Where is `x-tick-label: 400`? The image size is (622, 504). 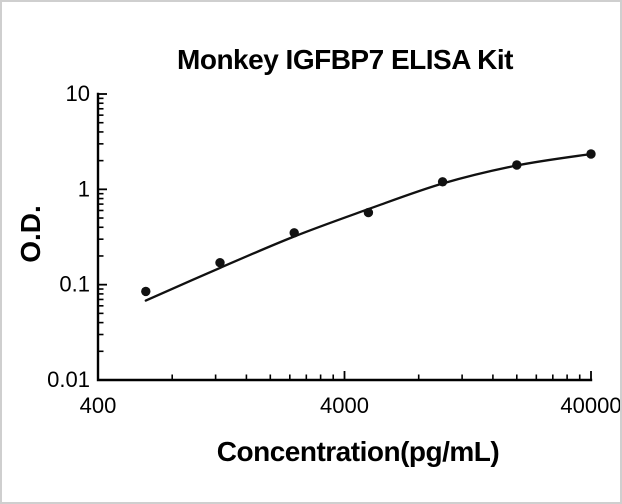
x-tick-label: 400 is located at coordinates (98, 405).